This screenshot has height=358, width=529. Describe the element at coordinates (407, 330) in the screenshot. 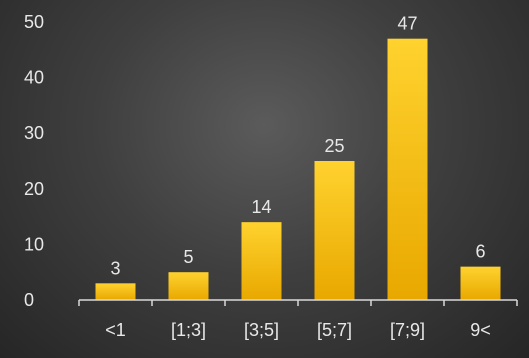

I see `x-tick-label: [7;9]` at that location.